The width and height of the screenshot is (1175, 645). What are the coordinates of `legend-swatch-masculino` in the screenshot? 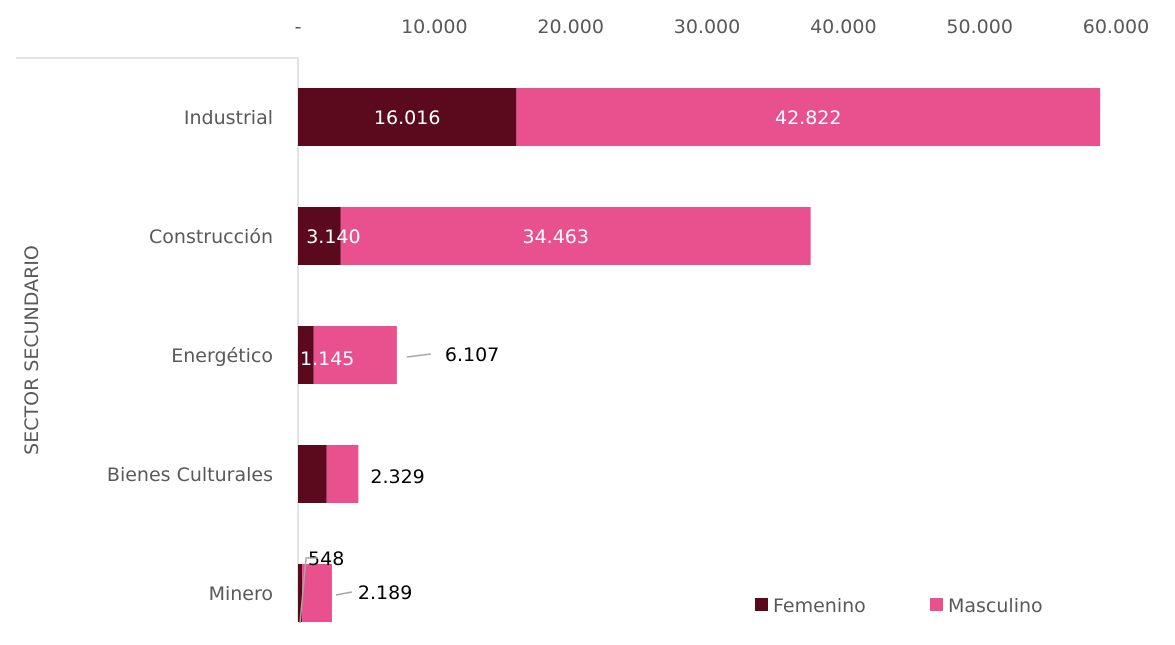 It's located at (936, 604).